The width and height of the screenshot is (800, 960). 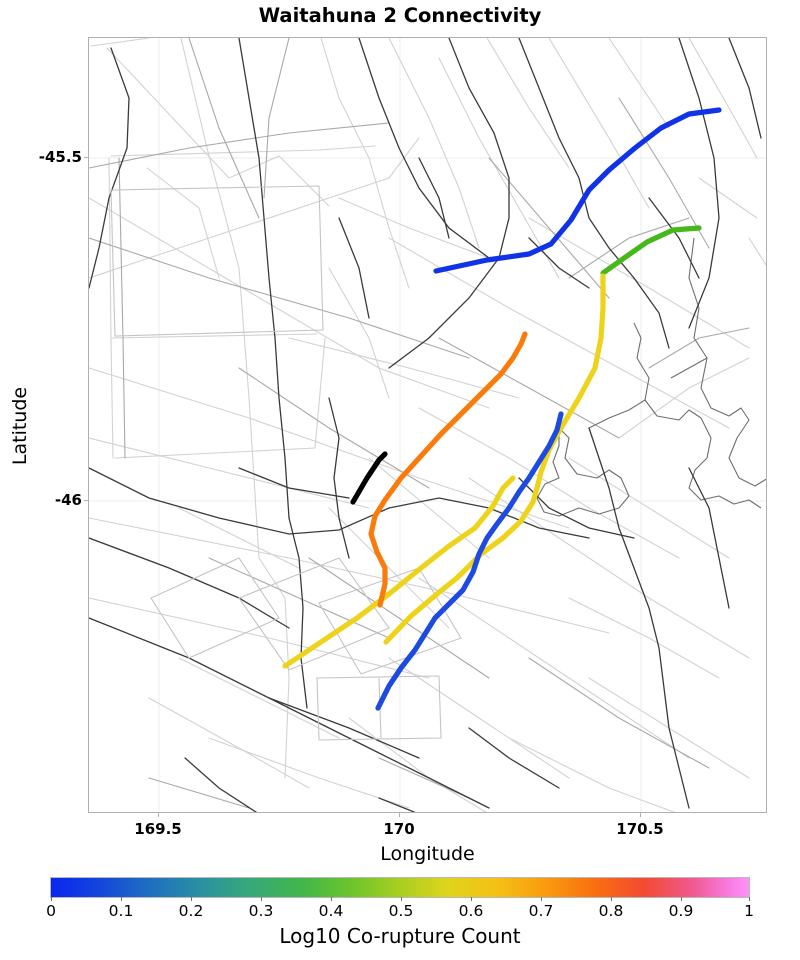 I want to click on colorbar-tick-label-1: 0.1, so click(x=121, y=911).